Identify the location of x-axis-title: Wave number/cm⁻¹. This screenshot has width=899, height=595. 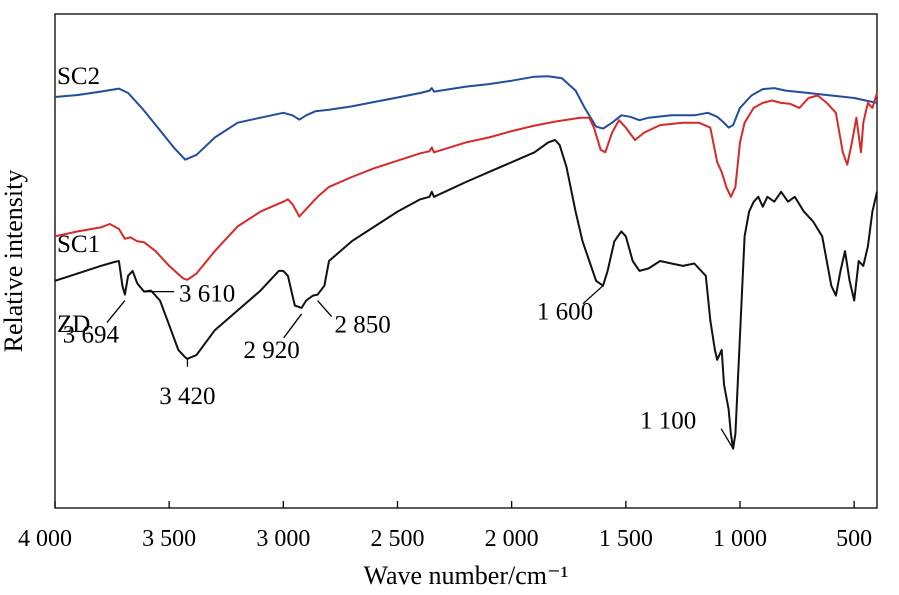
(466, 575).